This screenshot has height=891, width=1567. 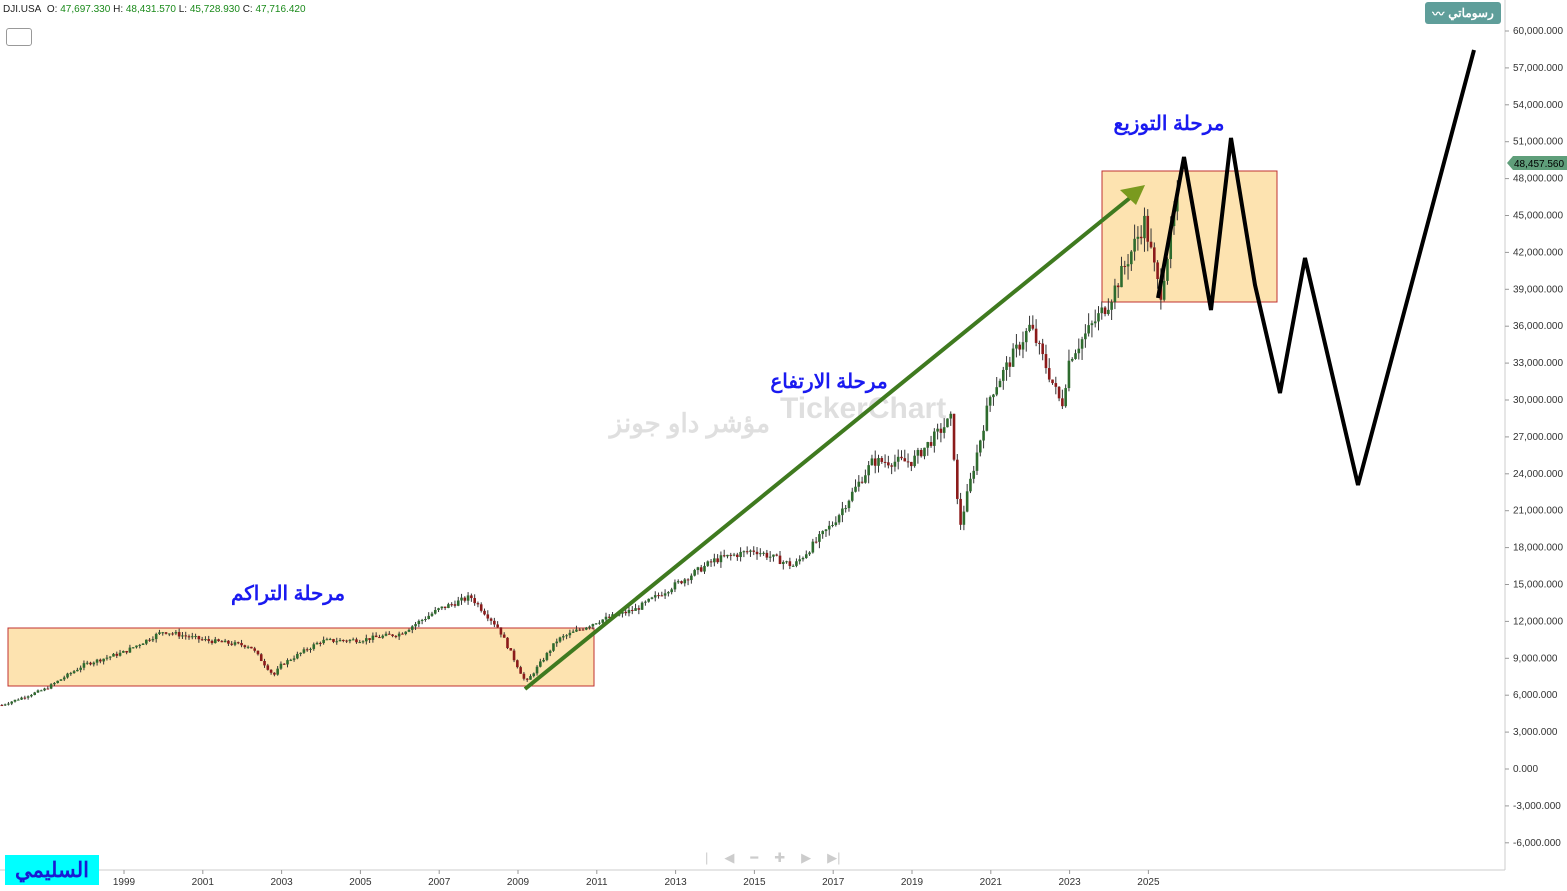 What do you see at coordinates (1535, 695) in the screenshot?
I see `y-tick-label: 6,000.000` at bounding box center [1535, 695].